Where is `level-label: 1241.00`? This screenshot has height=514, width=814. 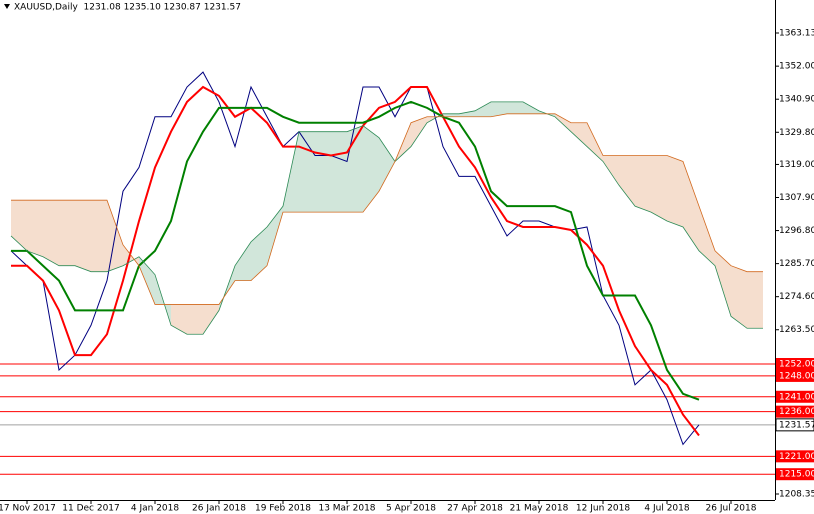
level-label: 1241.00 is located at coordinates (796, 397).